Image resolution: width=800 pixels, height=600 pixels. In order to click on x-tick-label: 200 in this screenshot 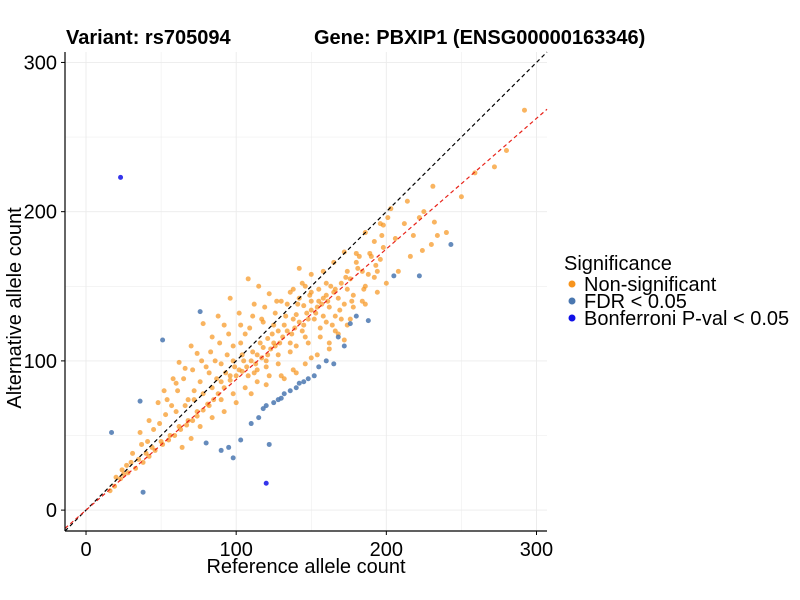, I will do `click(386, 550)`.